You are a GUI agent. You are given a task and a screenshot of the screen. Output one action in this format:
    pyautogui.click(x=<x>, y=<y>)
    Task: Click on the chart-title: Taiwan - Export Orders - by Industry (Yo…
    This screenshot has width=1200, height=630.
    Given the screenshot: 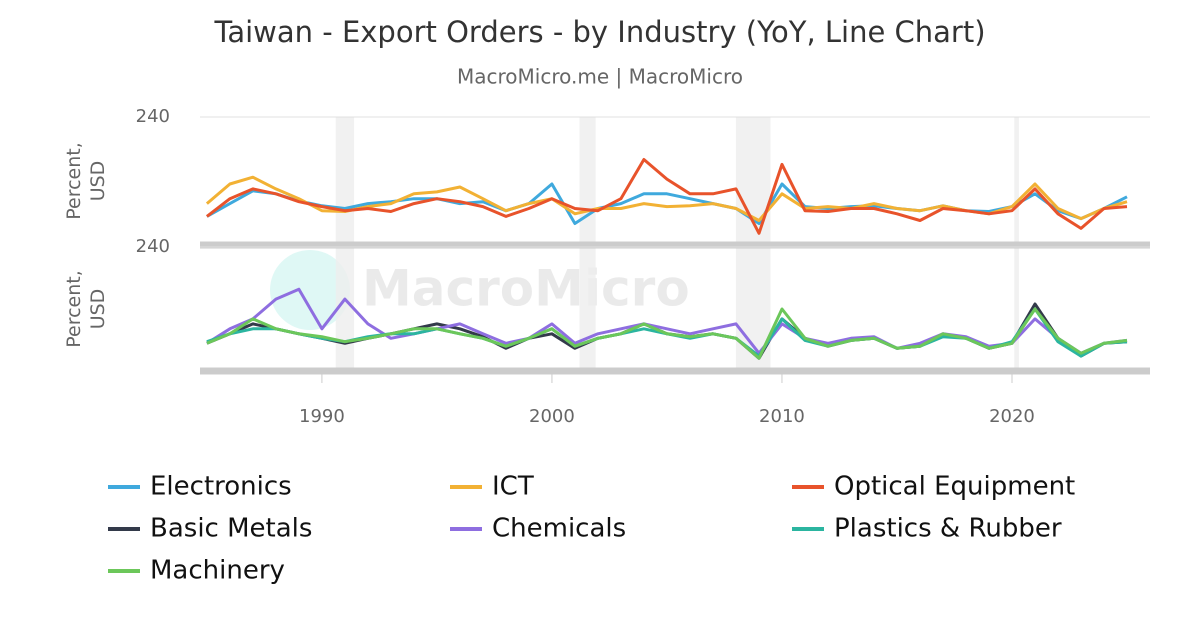 What is the action you would take?
    pyautogui.click(x=599, y=32)
    